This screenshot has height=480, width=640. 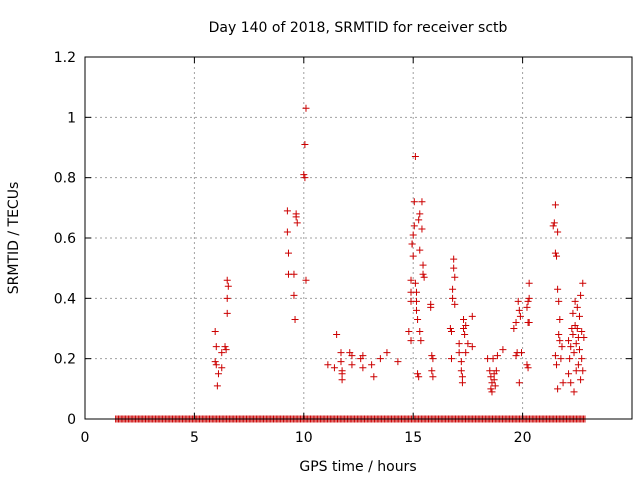 What do you see at coordinates (85, 438) in the screenshot?
I see `x-tick-label: 0` at bounding box center [85, 438].